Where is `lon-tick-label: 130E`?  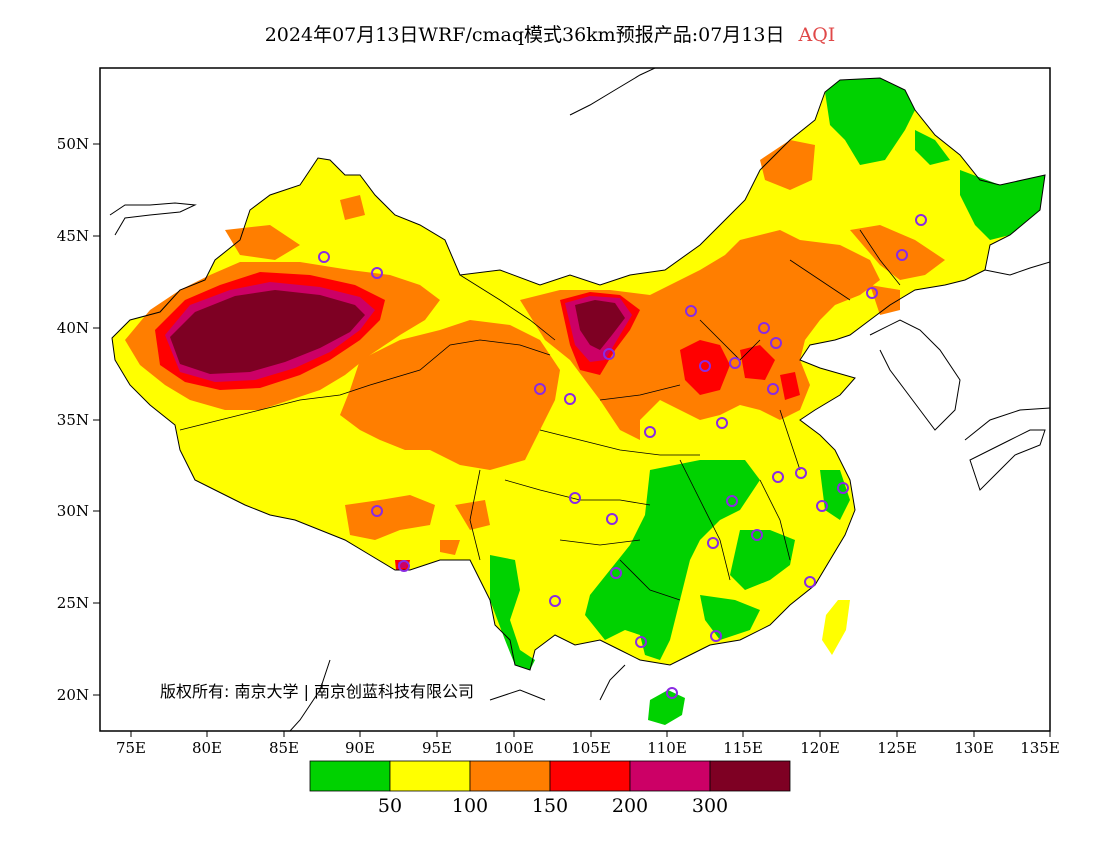
lon-tick-label: 130E is located at coordinates (974, 748).